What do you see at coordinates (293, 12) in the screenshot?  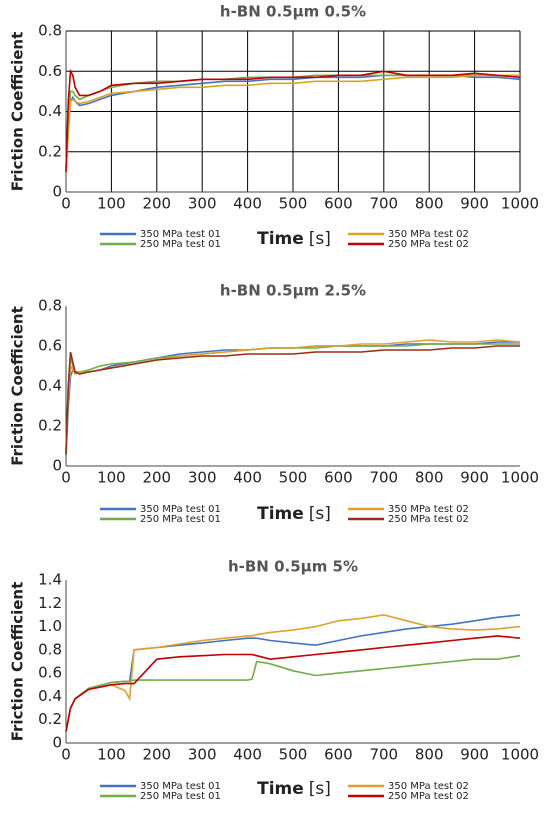 I see `chart-title: h-BN 0.5µm 0.5%` at bounding box center [293, 12].